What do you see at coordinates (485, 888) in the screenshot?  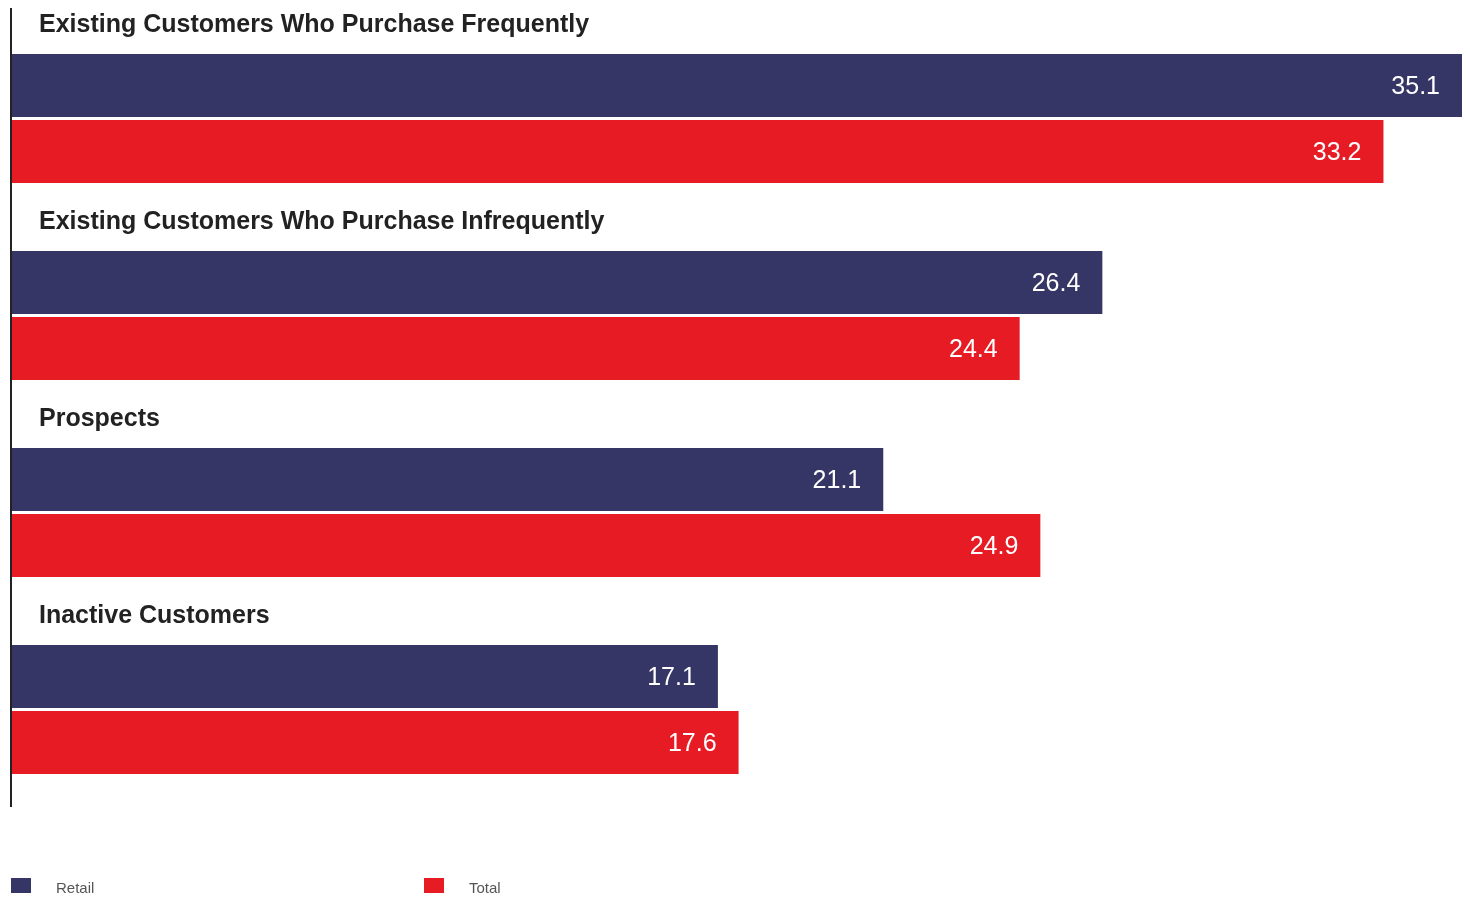 I see `legend-label: Total` at bounding box center [485, 888].